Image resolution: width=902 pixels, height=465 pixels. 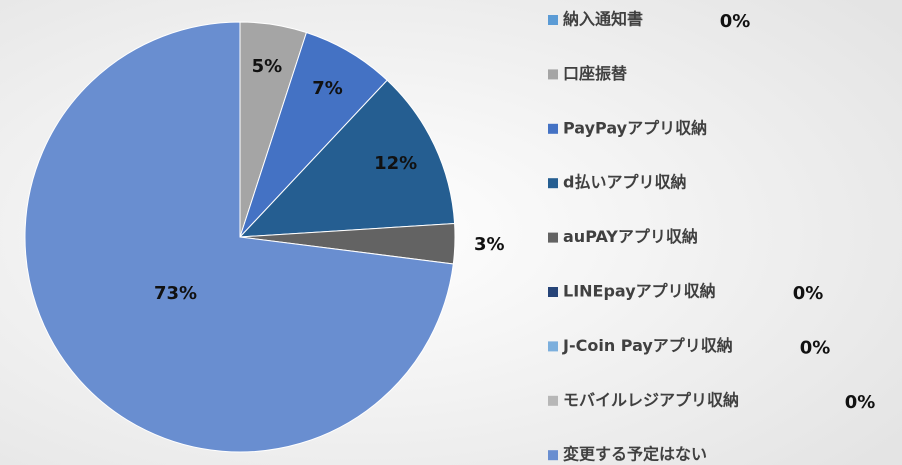 What do you see at coordinates (639, 291) in the screenshot?
I see `legend-label: LINEpayアプリ収納` at bounding box center [639, 291].